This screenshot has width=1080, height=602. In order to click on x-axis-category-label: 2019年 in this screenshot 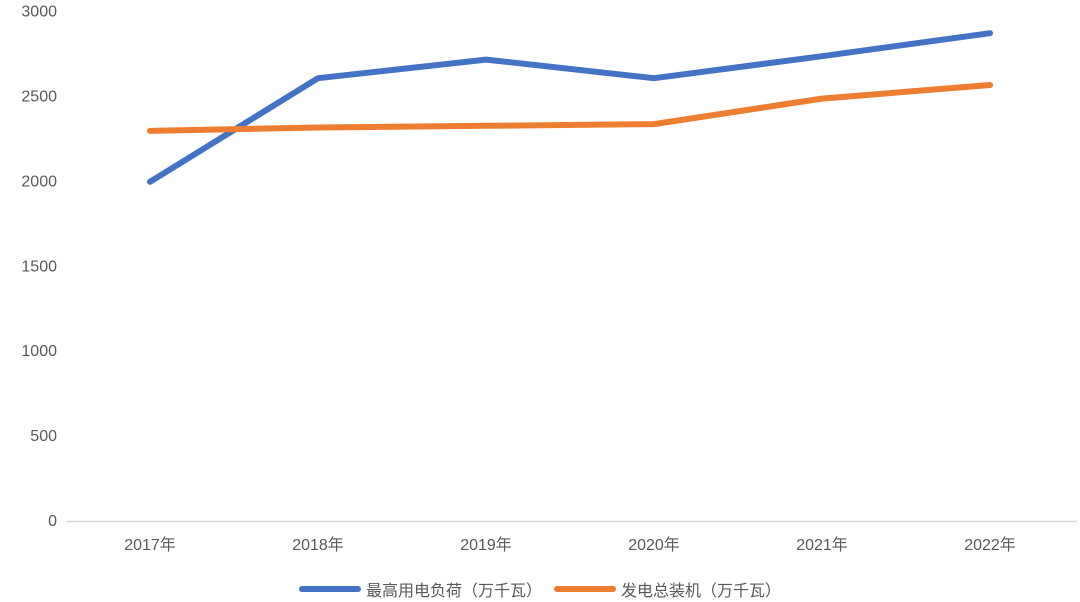, I will do `click(486, 545)`.